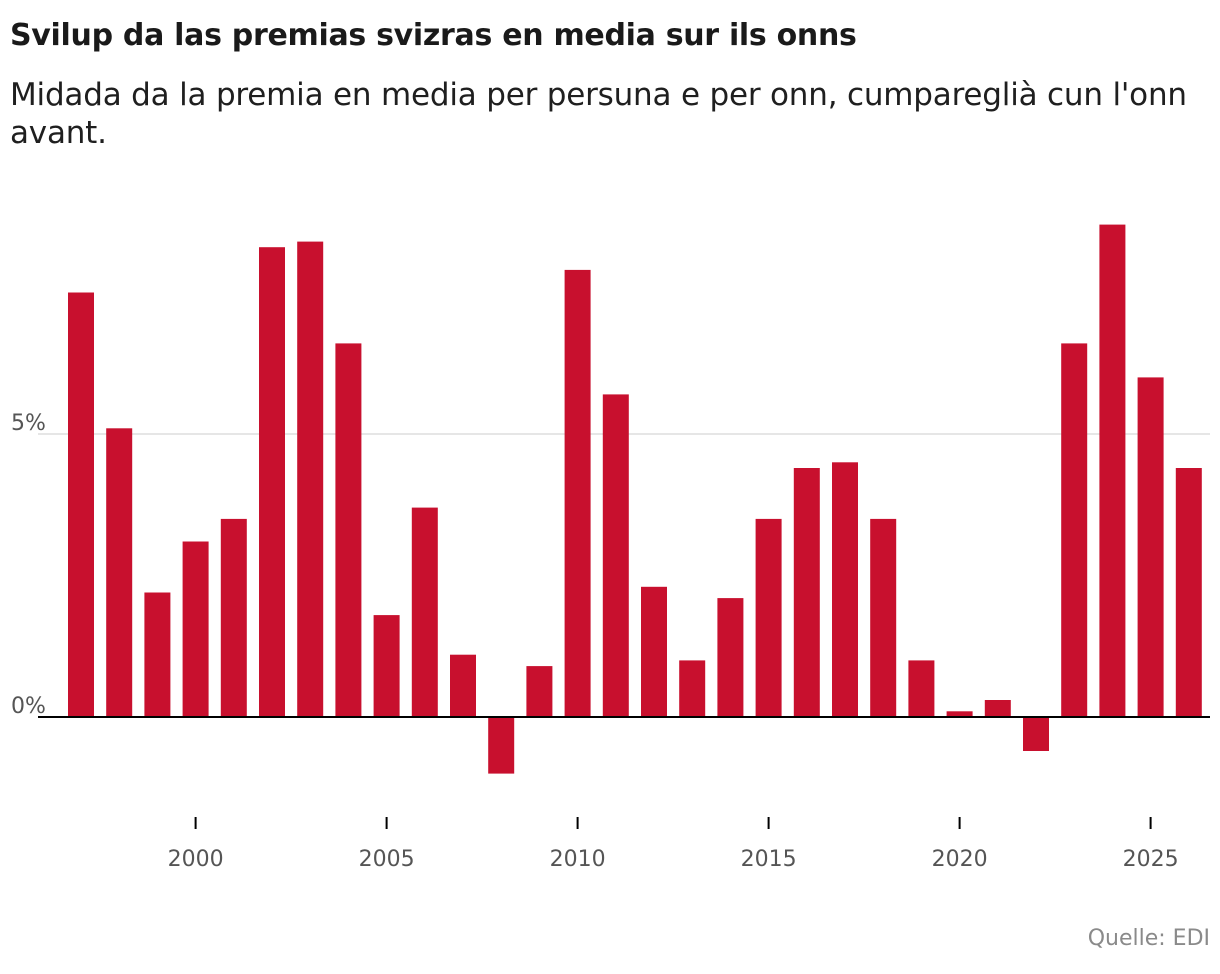 This screenshot has height=974, width=1220. What do you see at coordinates (1036, 734) in the screenshot?
I see `bar-2022` at bounding box center [1036, 734].